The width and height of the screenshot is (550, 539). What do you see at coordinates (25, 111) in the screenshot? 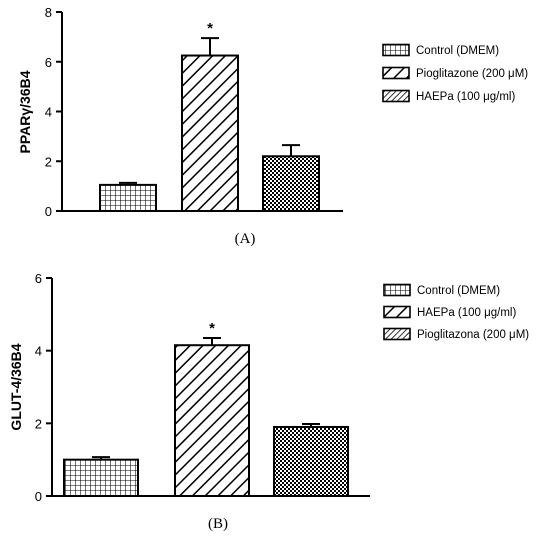
I see `chart-a-y-label: PPARγ/36B4` at bounding box center [25, 111].